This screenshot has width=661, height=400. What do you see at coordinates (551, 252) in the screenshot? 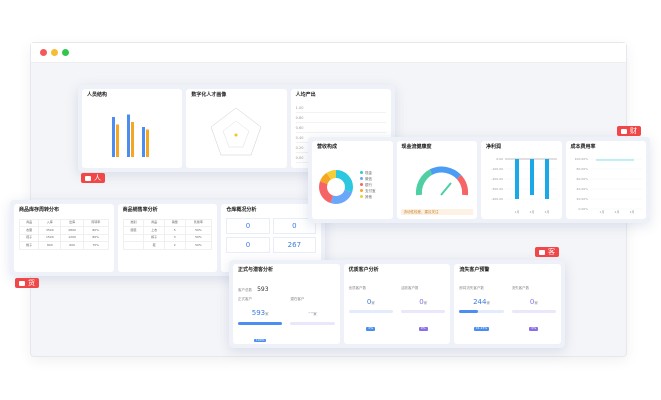
I see `tag-label: 客` at bounding box center [551, 252].